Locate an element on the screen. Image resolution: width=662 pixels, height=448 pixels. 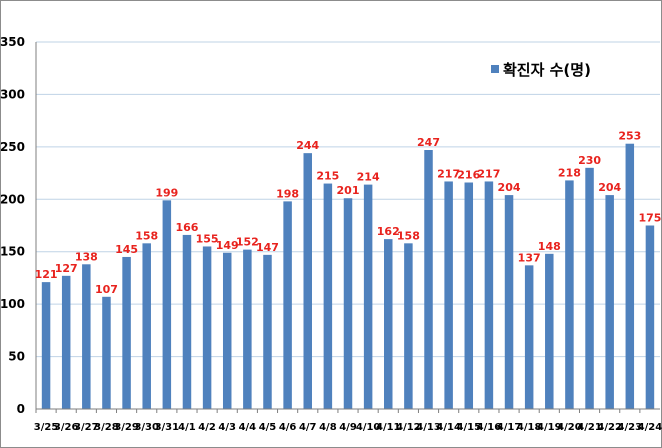
y-tick-label: 250 is located at coordinates (12, 147).